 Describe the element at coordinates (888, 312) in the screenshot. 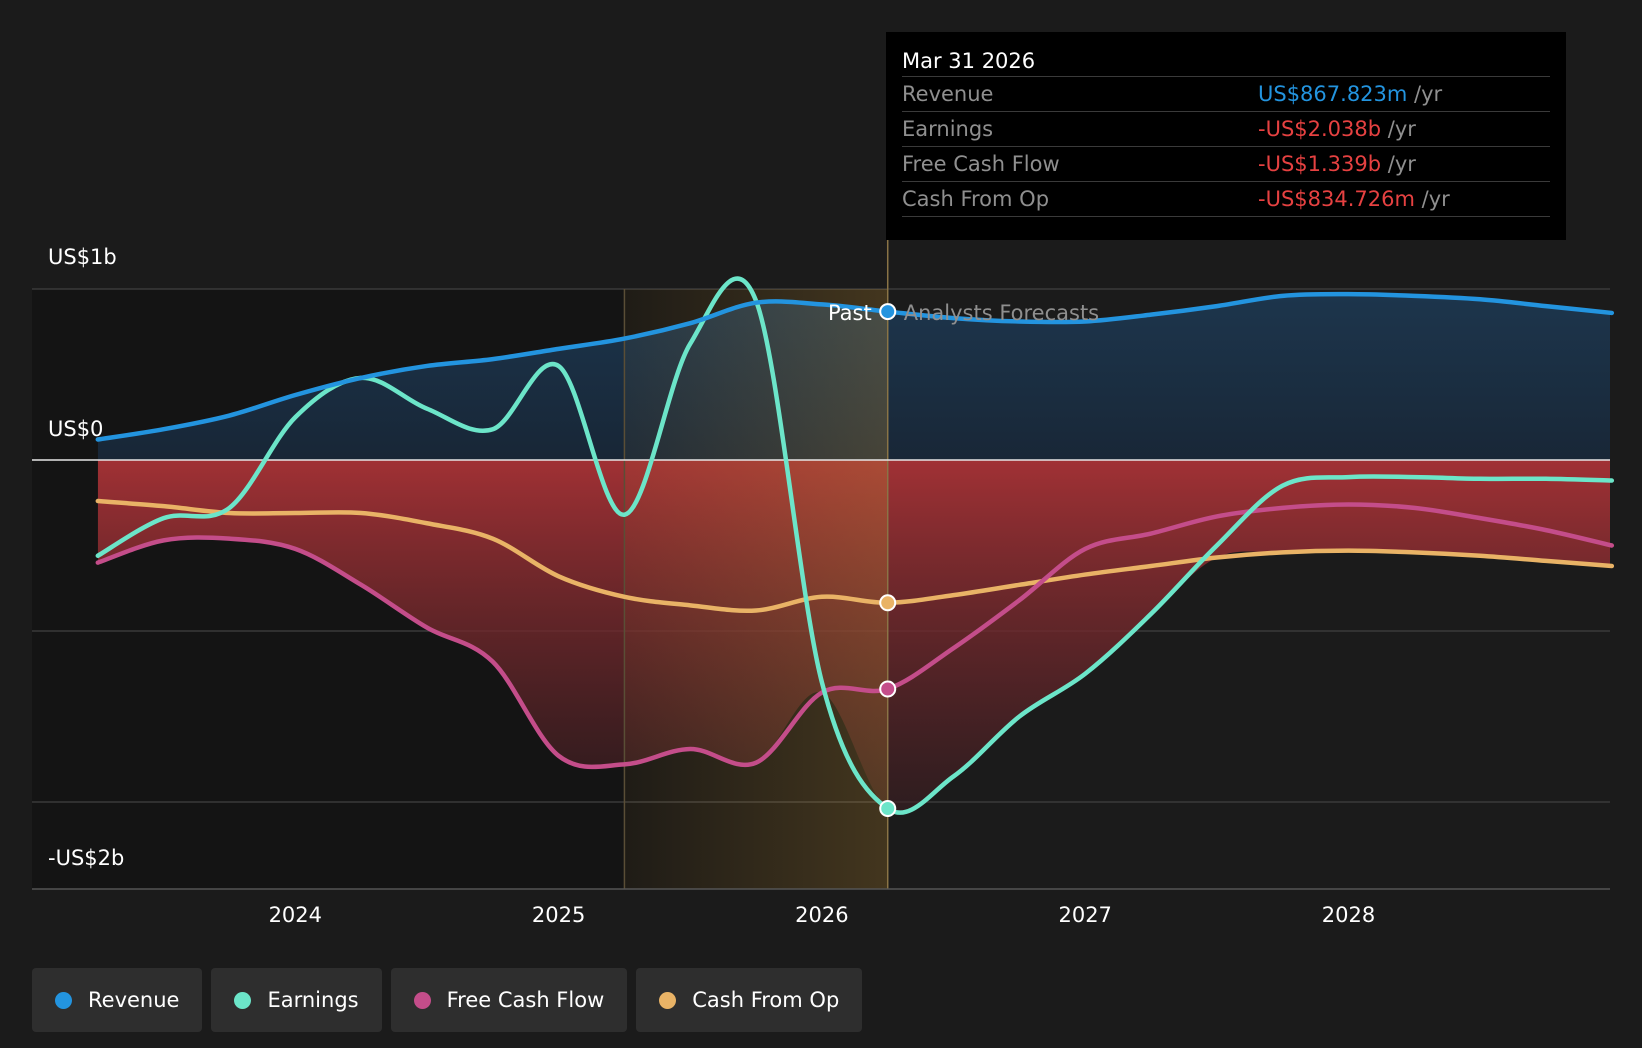

I see `marker-revenue` at that location.